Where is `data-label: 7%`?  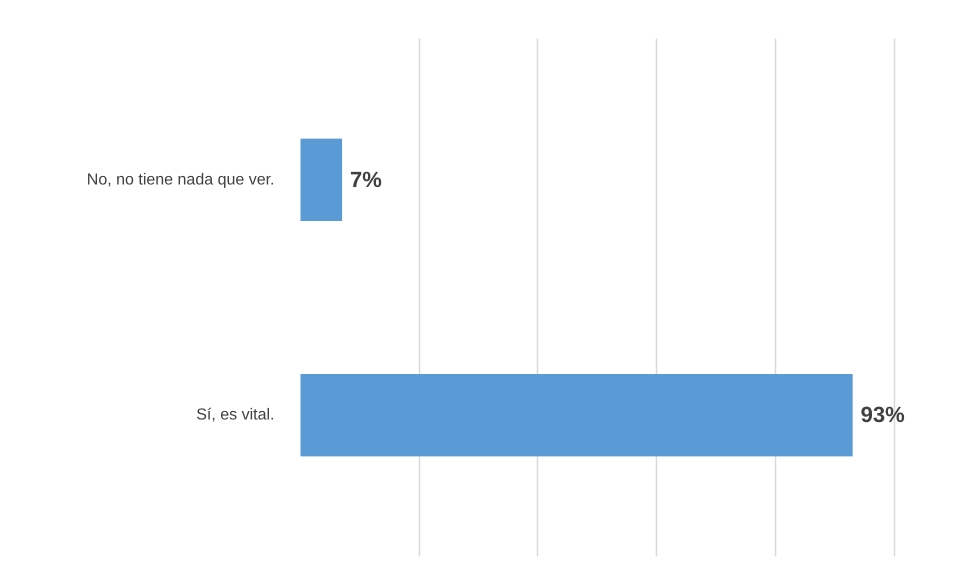 data-label: 7% is located at coordinates (366, 179).